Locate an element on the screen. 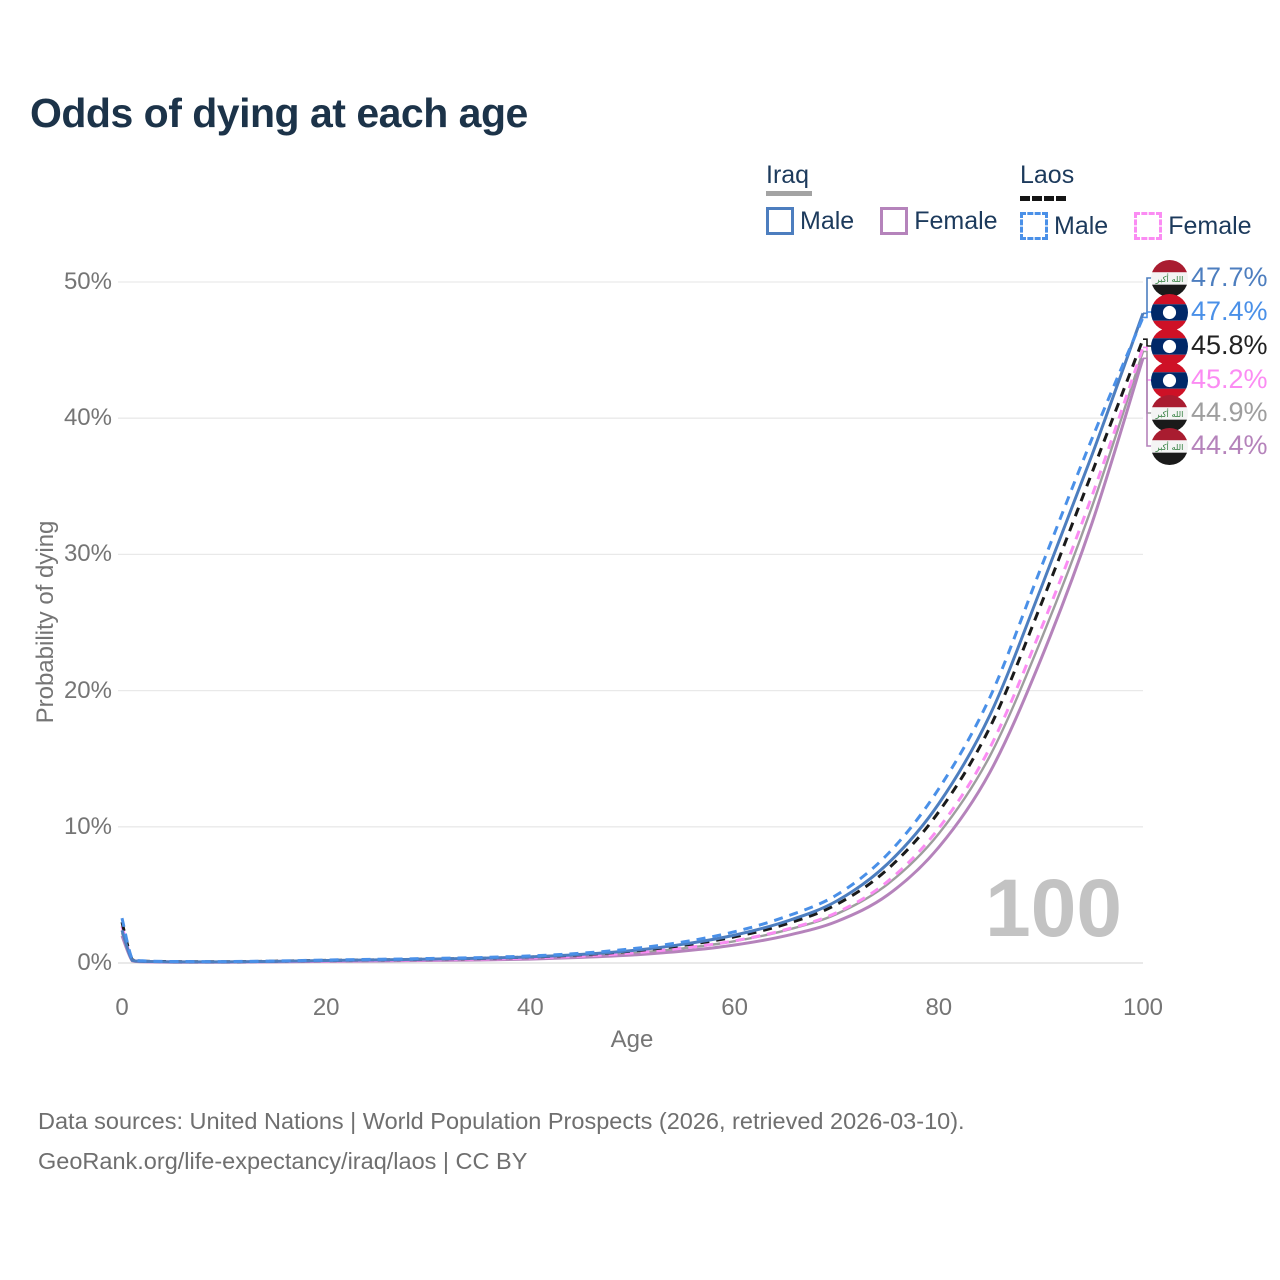  legend-group-laos: Laos Male Female is located at coordinates (1136, 201).